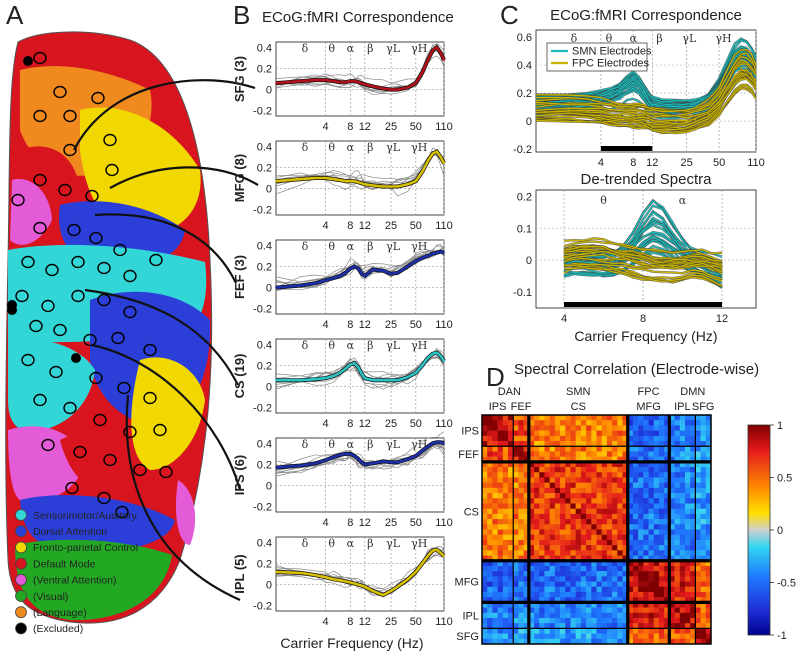  Describe the element at coordinates (331, 444) in the screenshot. I see `band-label: θ` at that location.